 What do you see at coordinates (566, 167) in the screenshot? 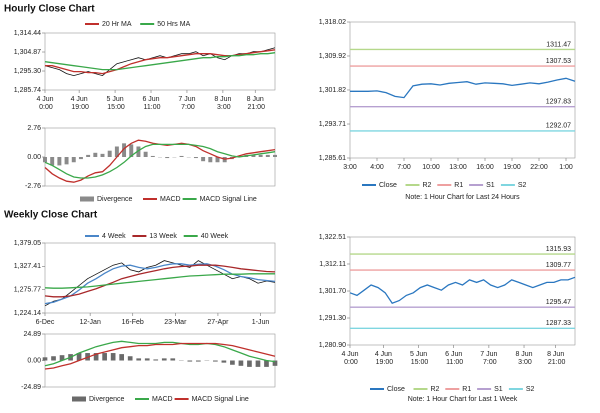
I see `x-tick-label: 1:00` at bounding box center [566, 167].